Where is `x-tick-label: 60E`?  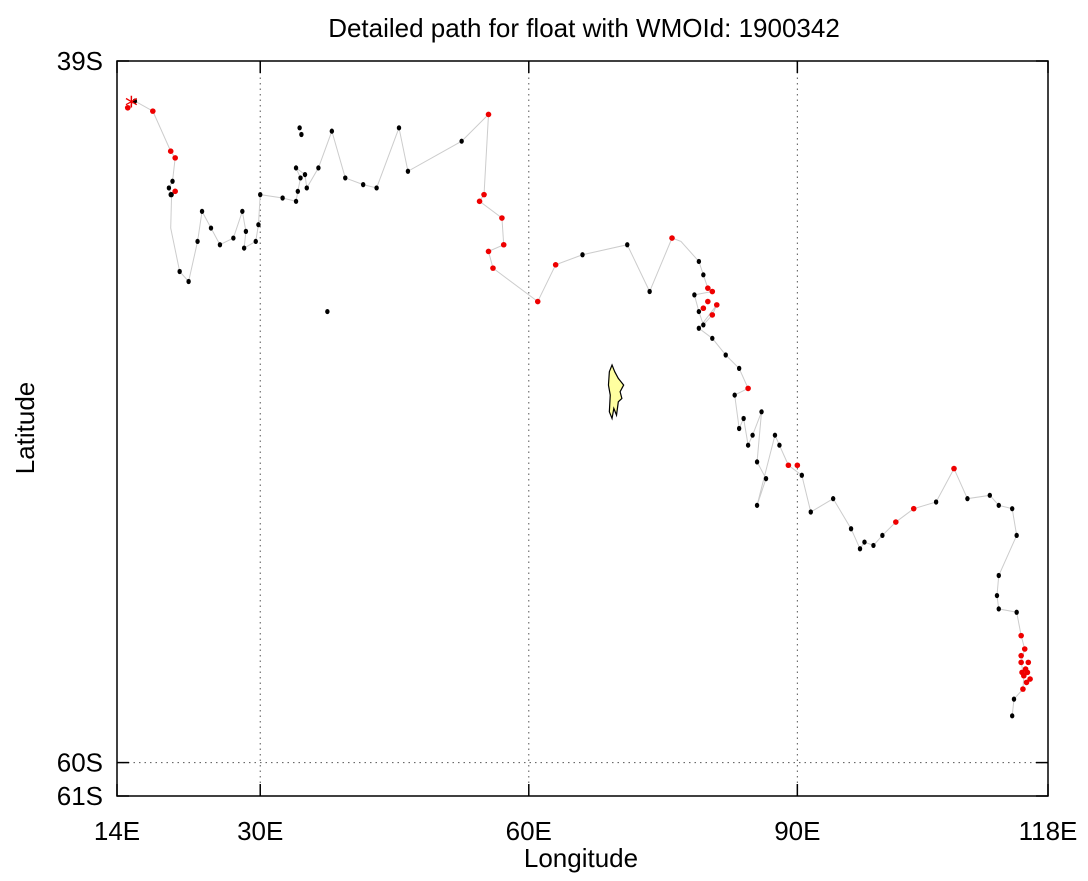
x-tick-label: 60E is located at coordinates (529, 831).